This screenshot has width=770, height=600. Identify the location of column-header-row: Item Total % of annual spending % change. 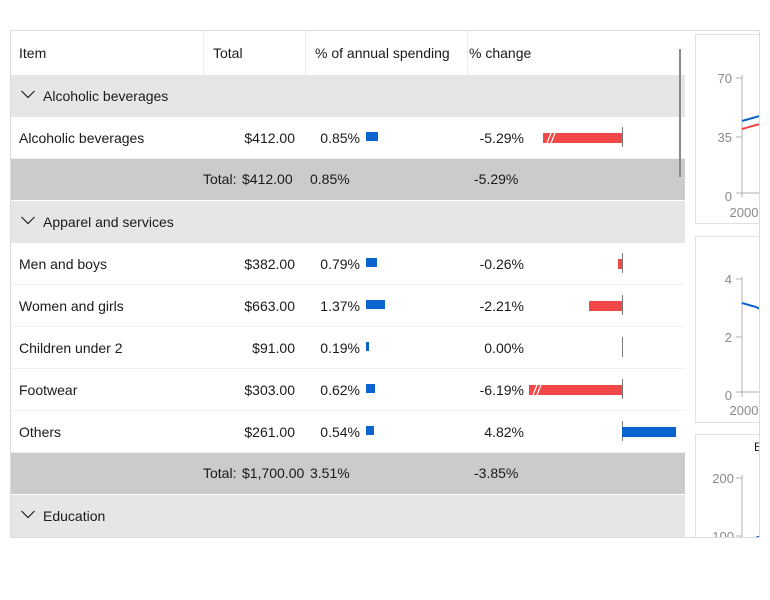
(348, 53).